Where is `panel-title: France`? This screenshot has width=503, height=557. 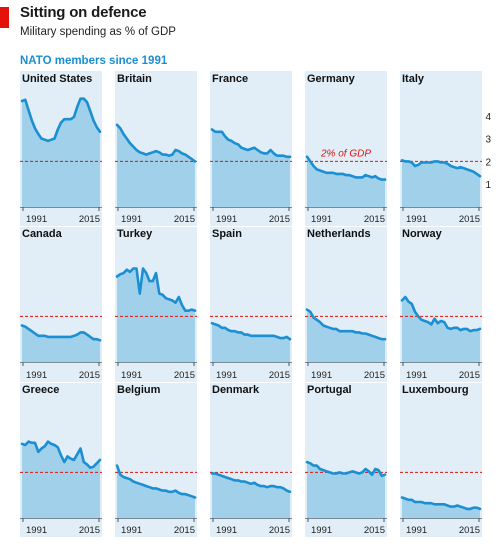 panel-title: France is located at coordinates (230, 79).